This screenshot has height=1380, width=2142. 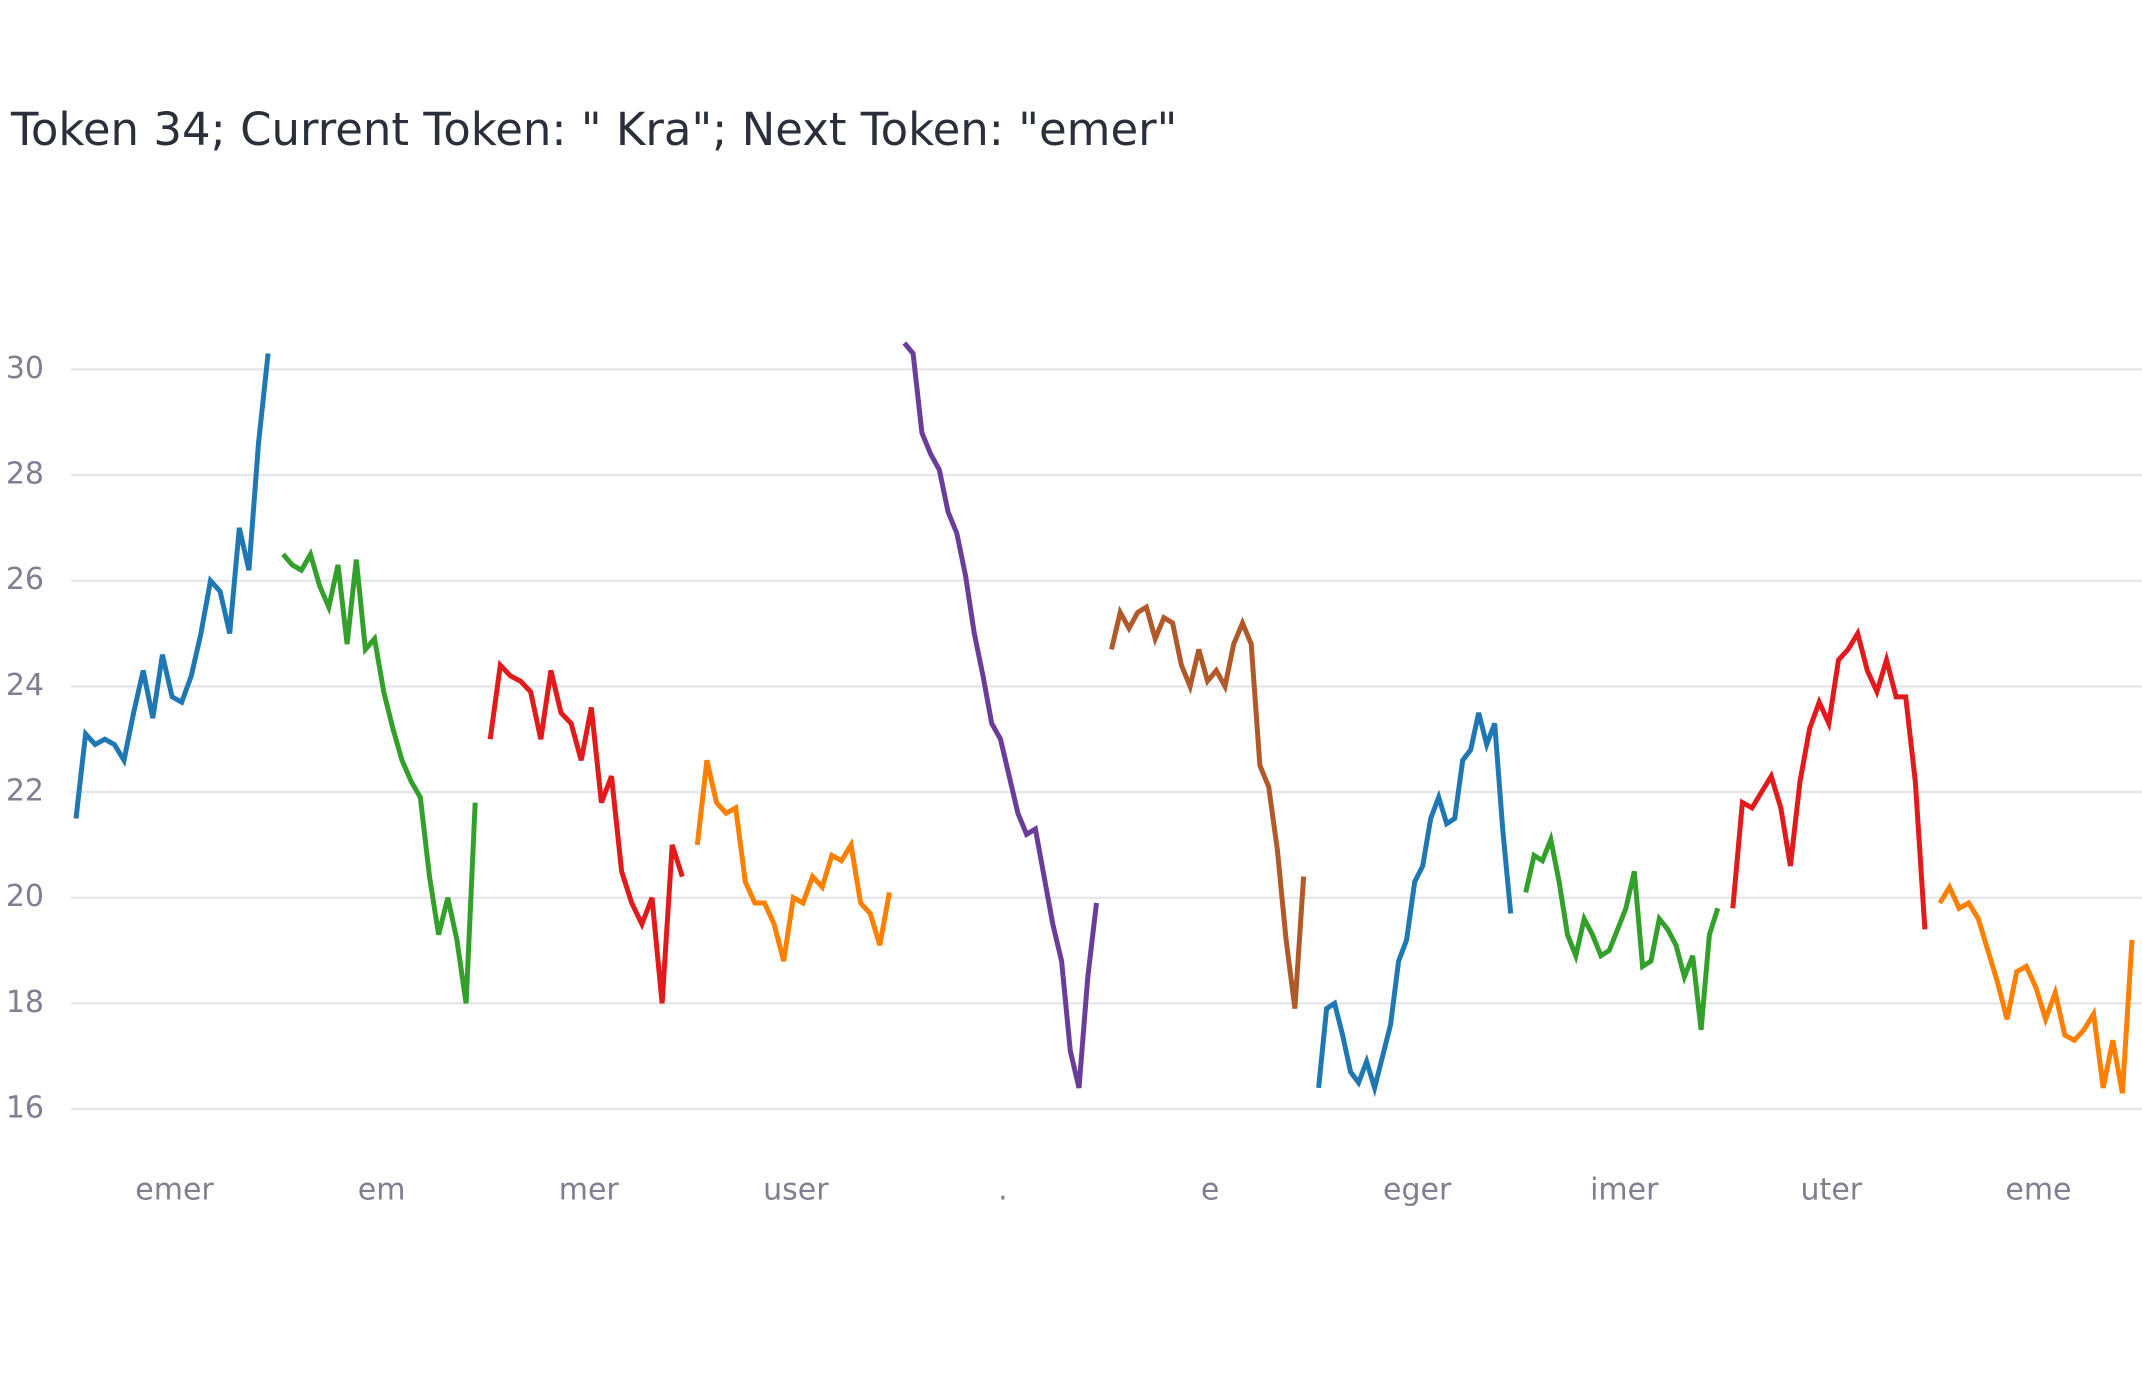 What do you see at coordinates (382, 1190) in the screenshot?
I see `x-tick-label: em` at bounding box center [382, 1190].